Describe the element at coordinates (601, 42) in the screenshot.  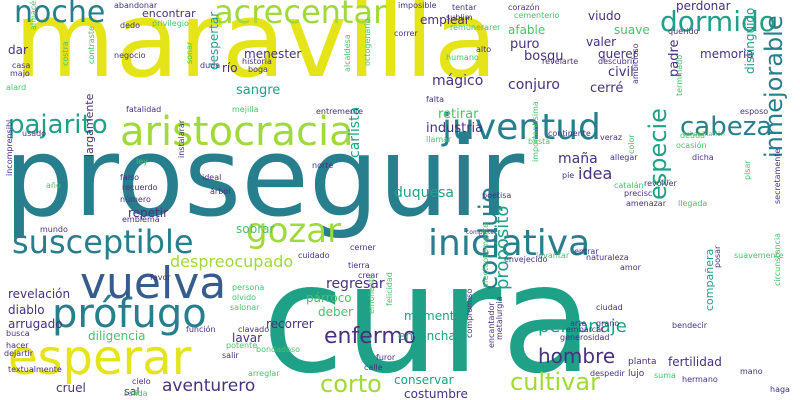
I see `word: valer` at that location.